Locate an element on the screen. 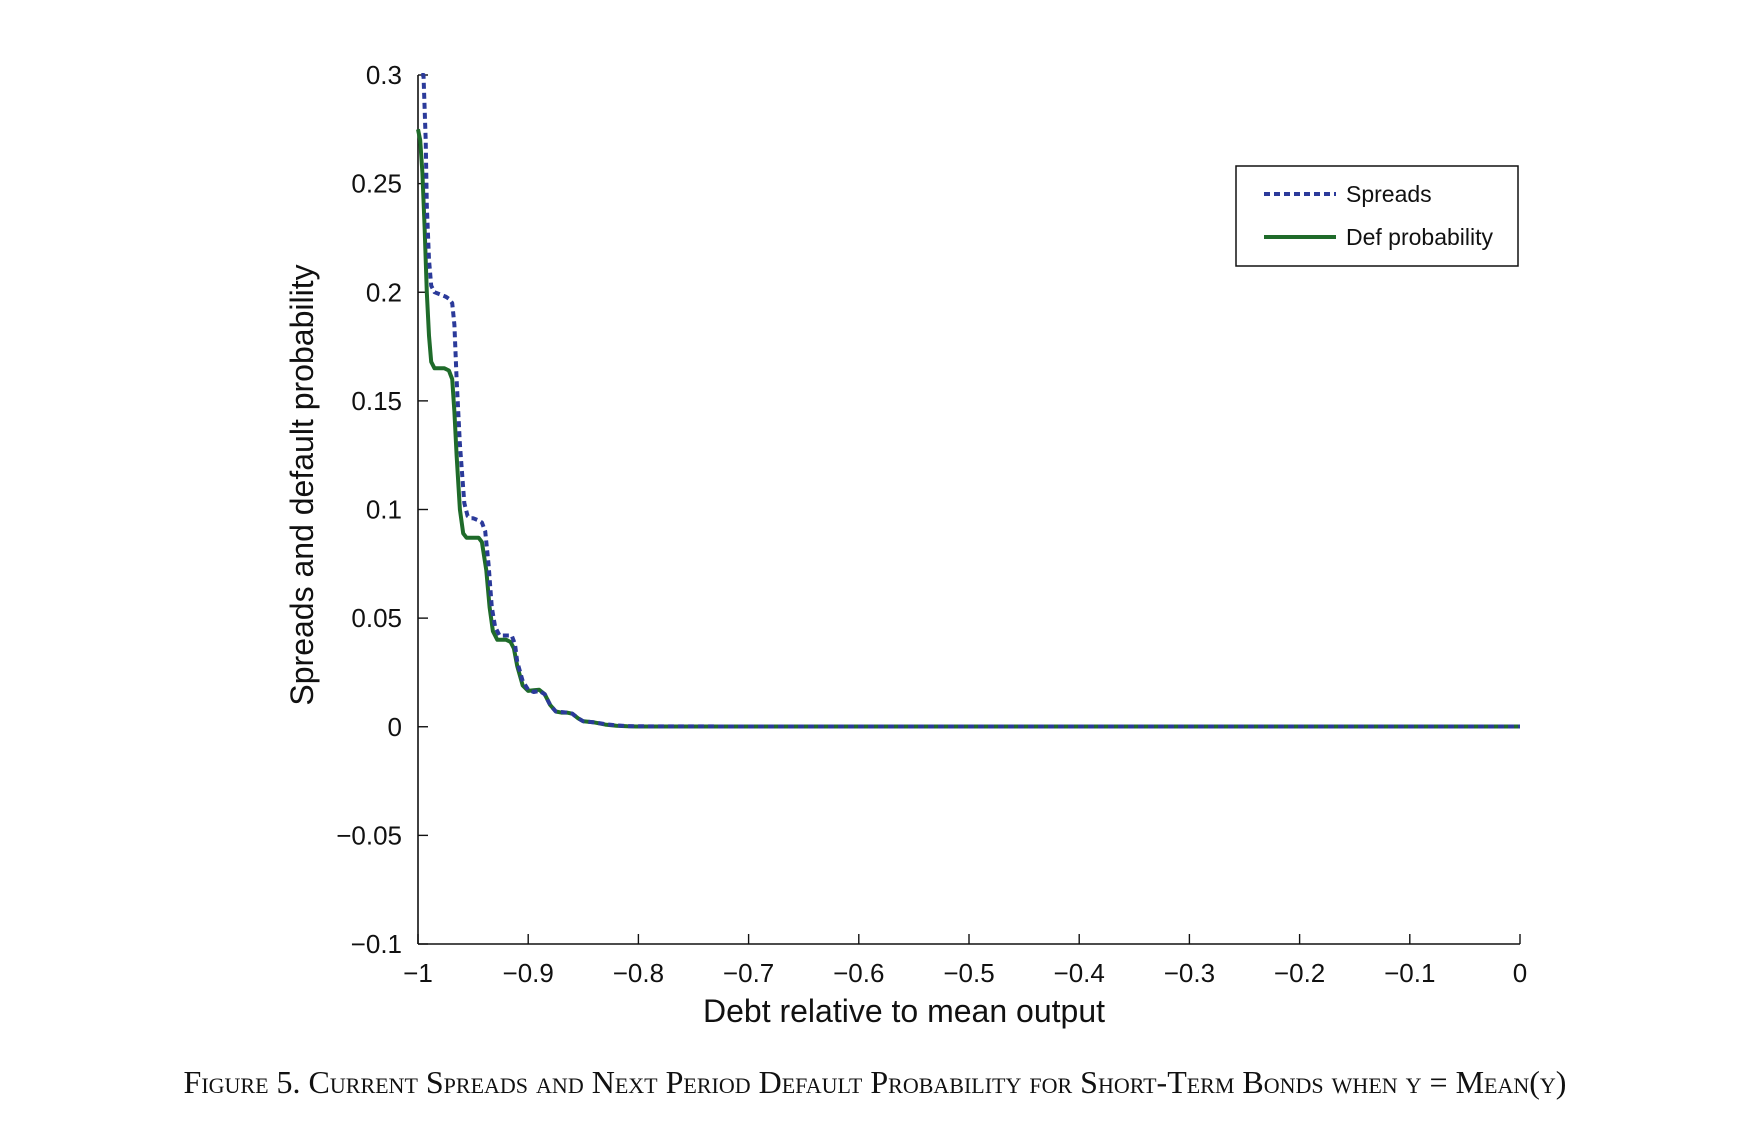  y-axis-label: Spreads and default probability is located at coordinates (302, 484).